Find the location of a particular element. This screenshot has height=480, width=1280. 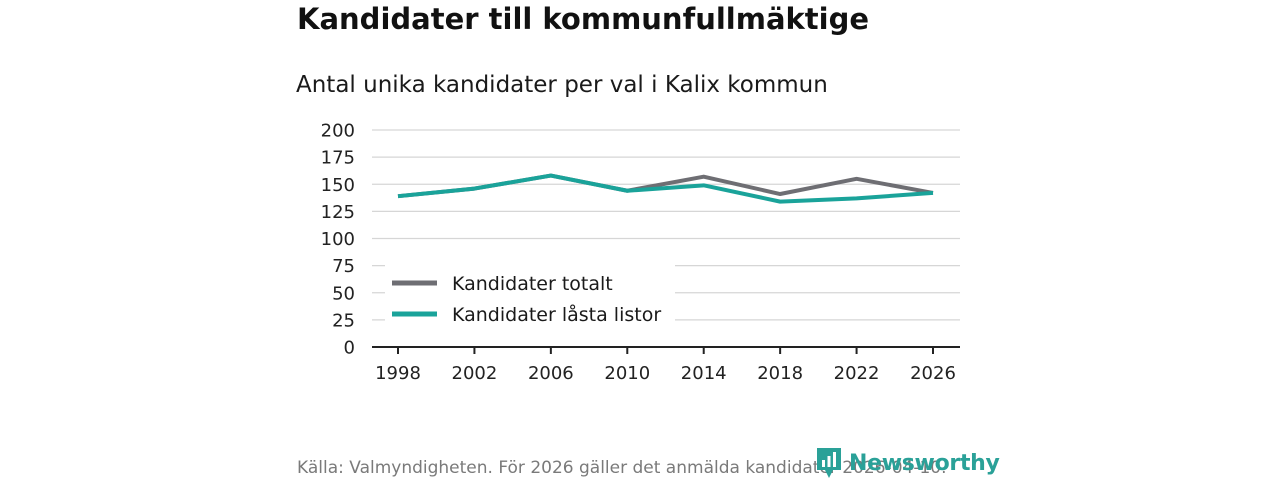

chart-title: Kandidater till kommunfullmäktige is located at coordinates (583, 19).